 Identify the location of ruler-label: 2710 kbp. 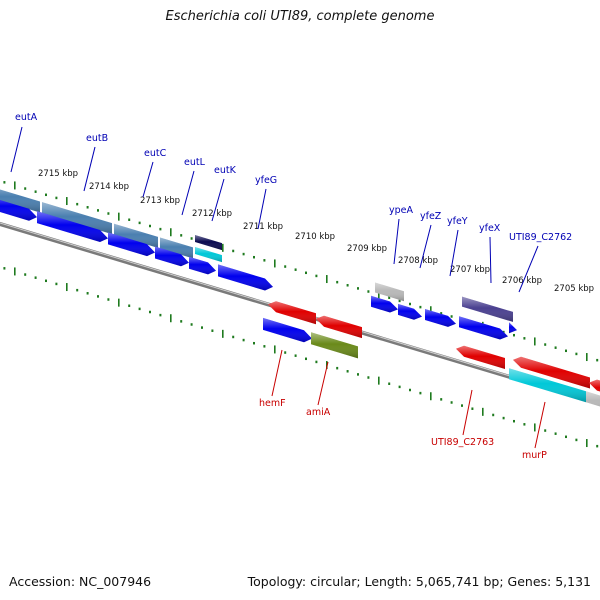
(315, 237).